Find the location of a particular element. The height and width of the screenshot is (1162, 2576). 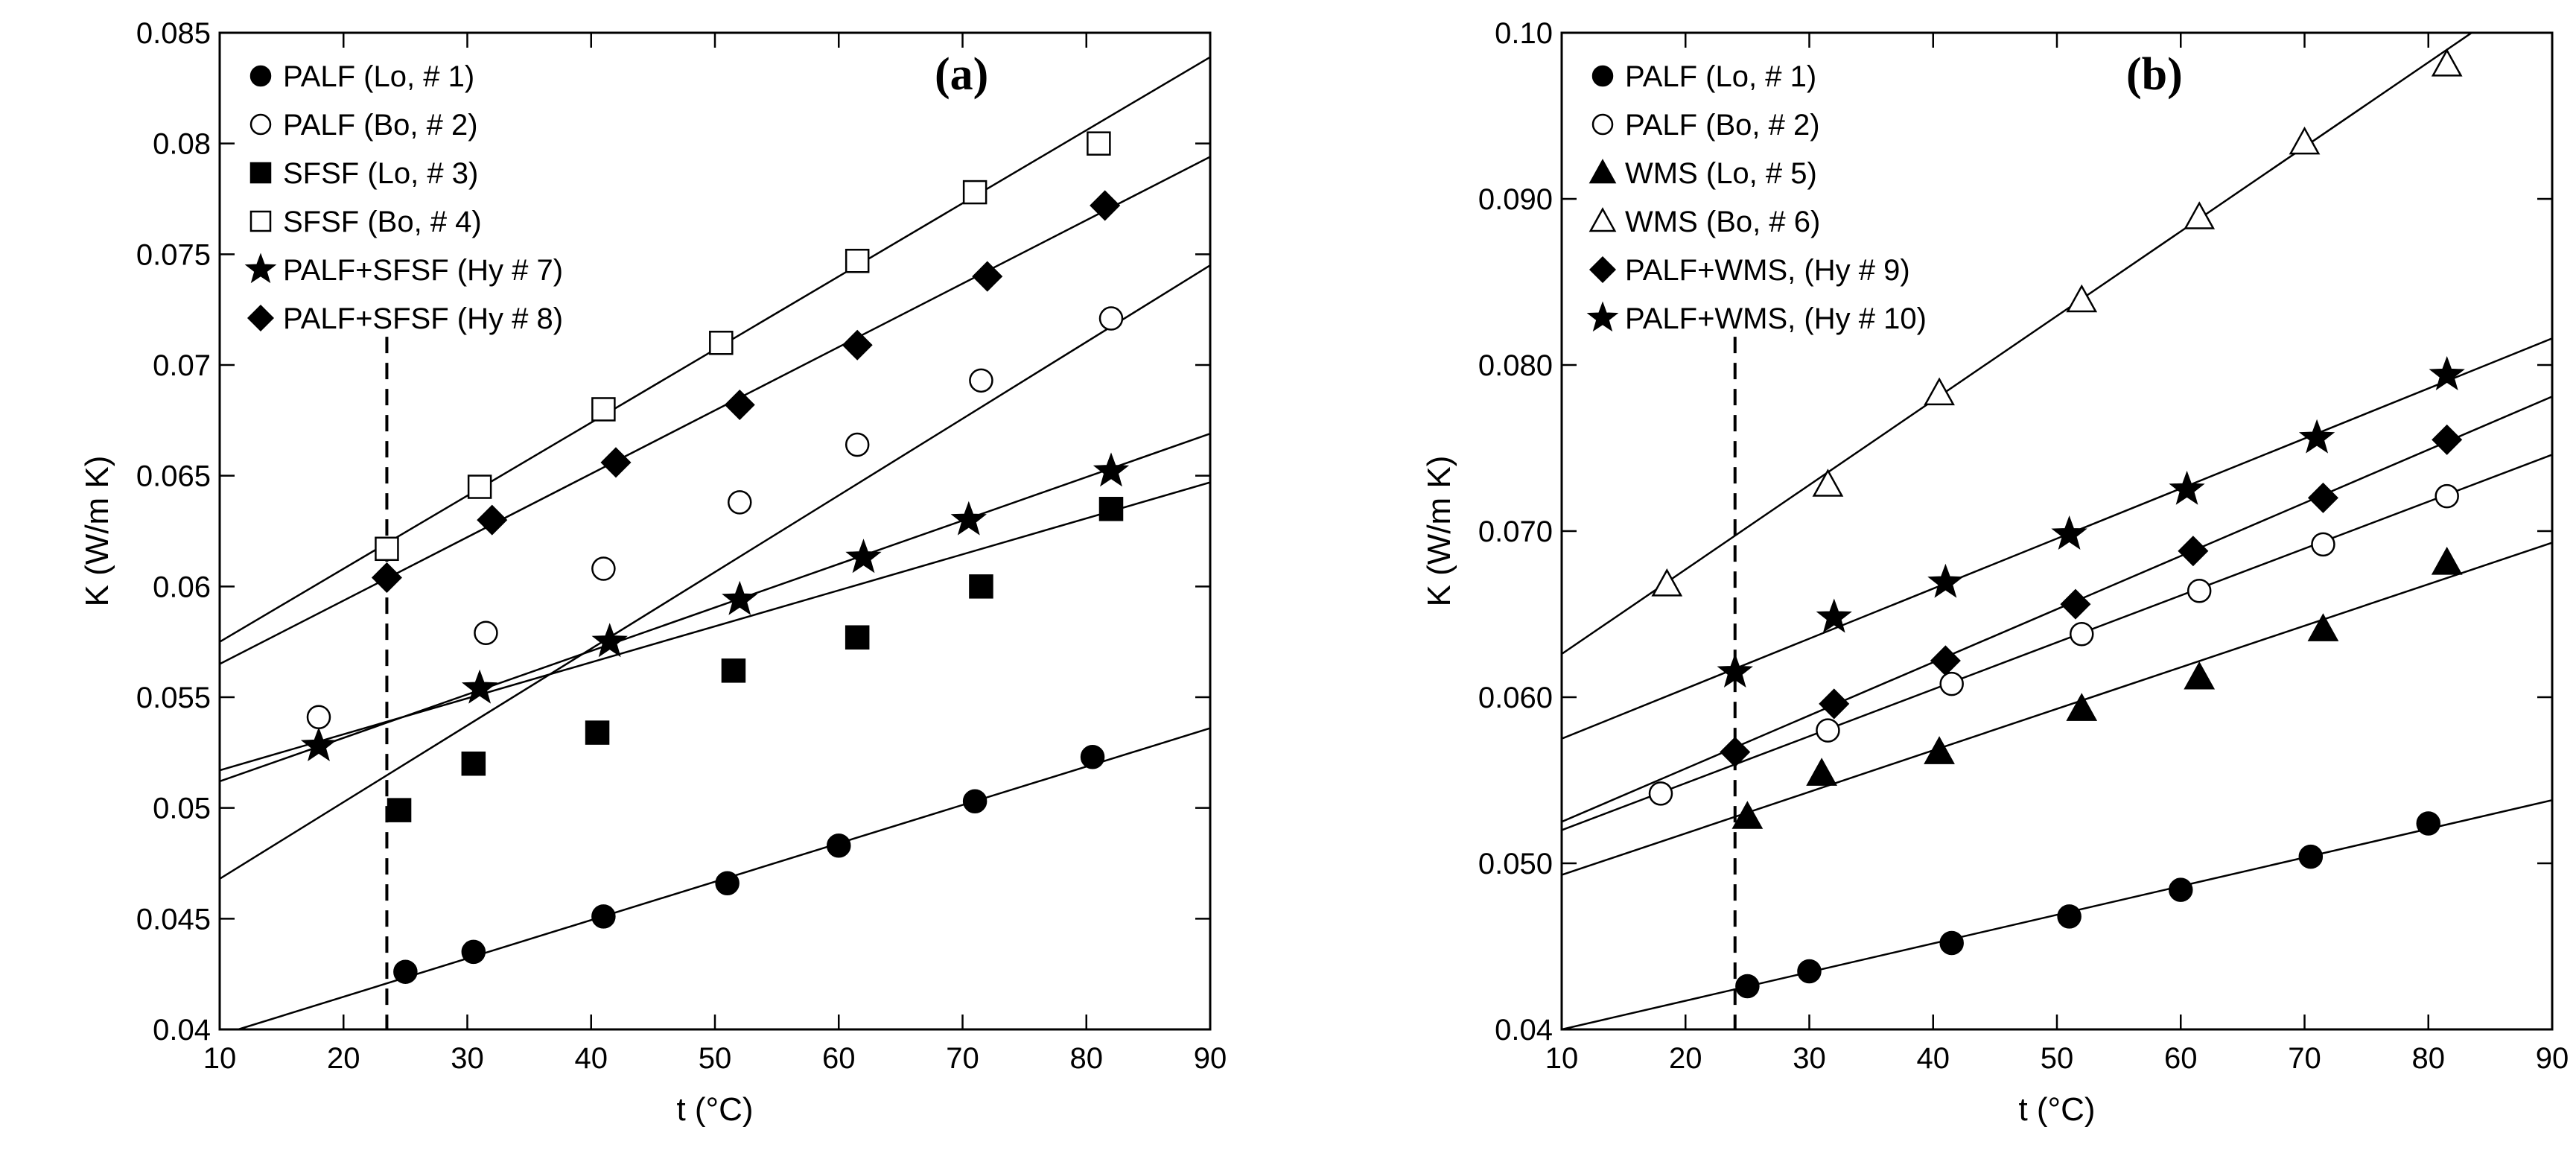

legend-label: WMS (Bo, # 6) is located at coordinates (1722, 222).